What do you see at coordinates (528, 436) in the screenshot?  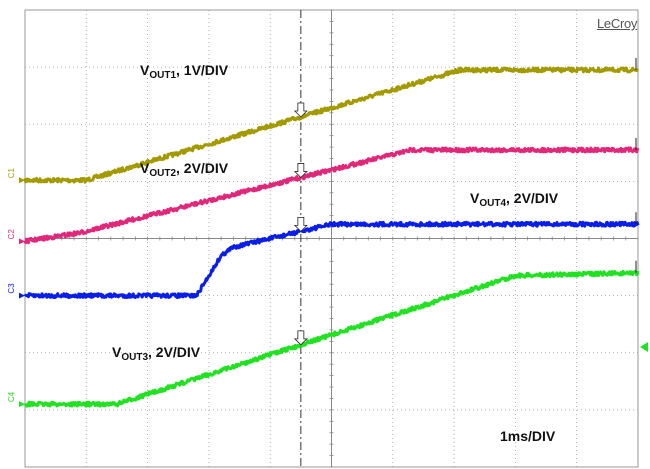 I see `timebase-label: 1ms/DIV` at bounding box center [528, 436].